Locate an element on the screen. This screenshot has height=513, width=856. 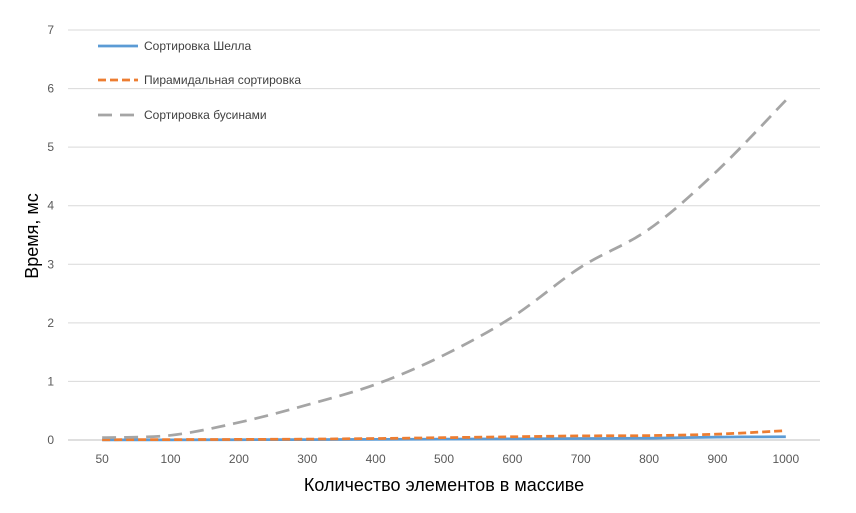
x-tick-label: 300 is located at coordinates (307, 459).